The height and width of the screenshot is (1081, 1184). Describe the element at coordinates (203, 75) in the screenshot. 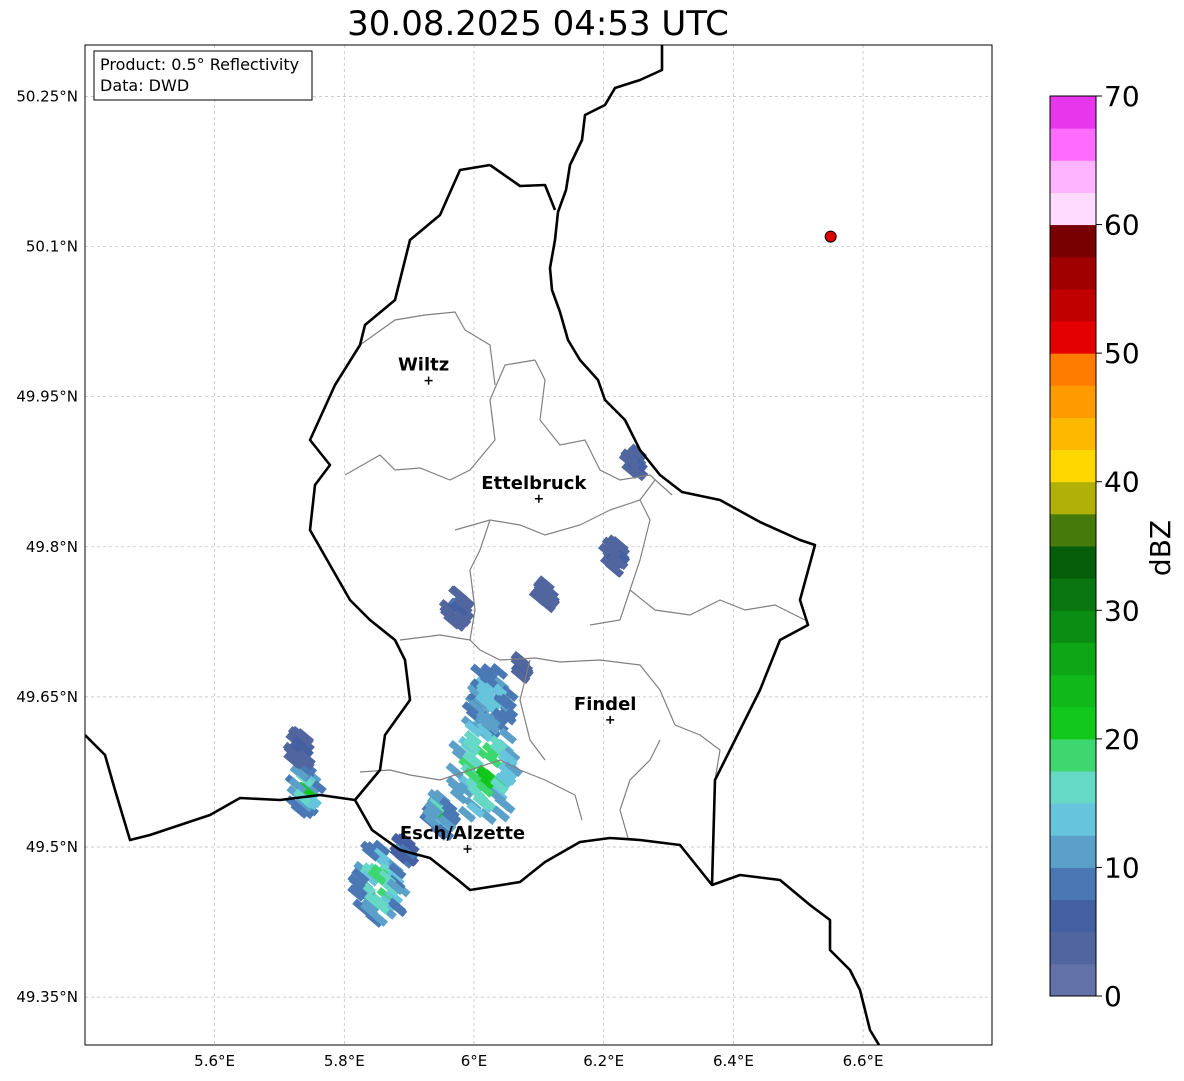

I see `info-box: Product: 0.5° Reflectivity Data: DWD` at that location.